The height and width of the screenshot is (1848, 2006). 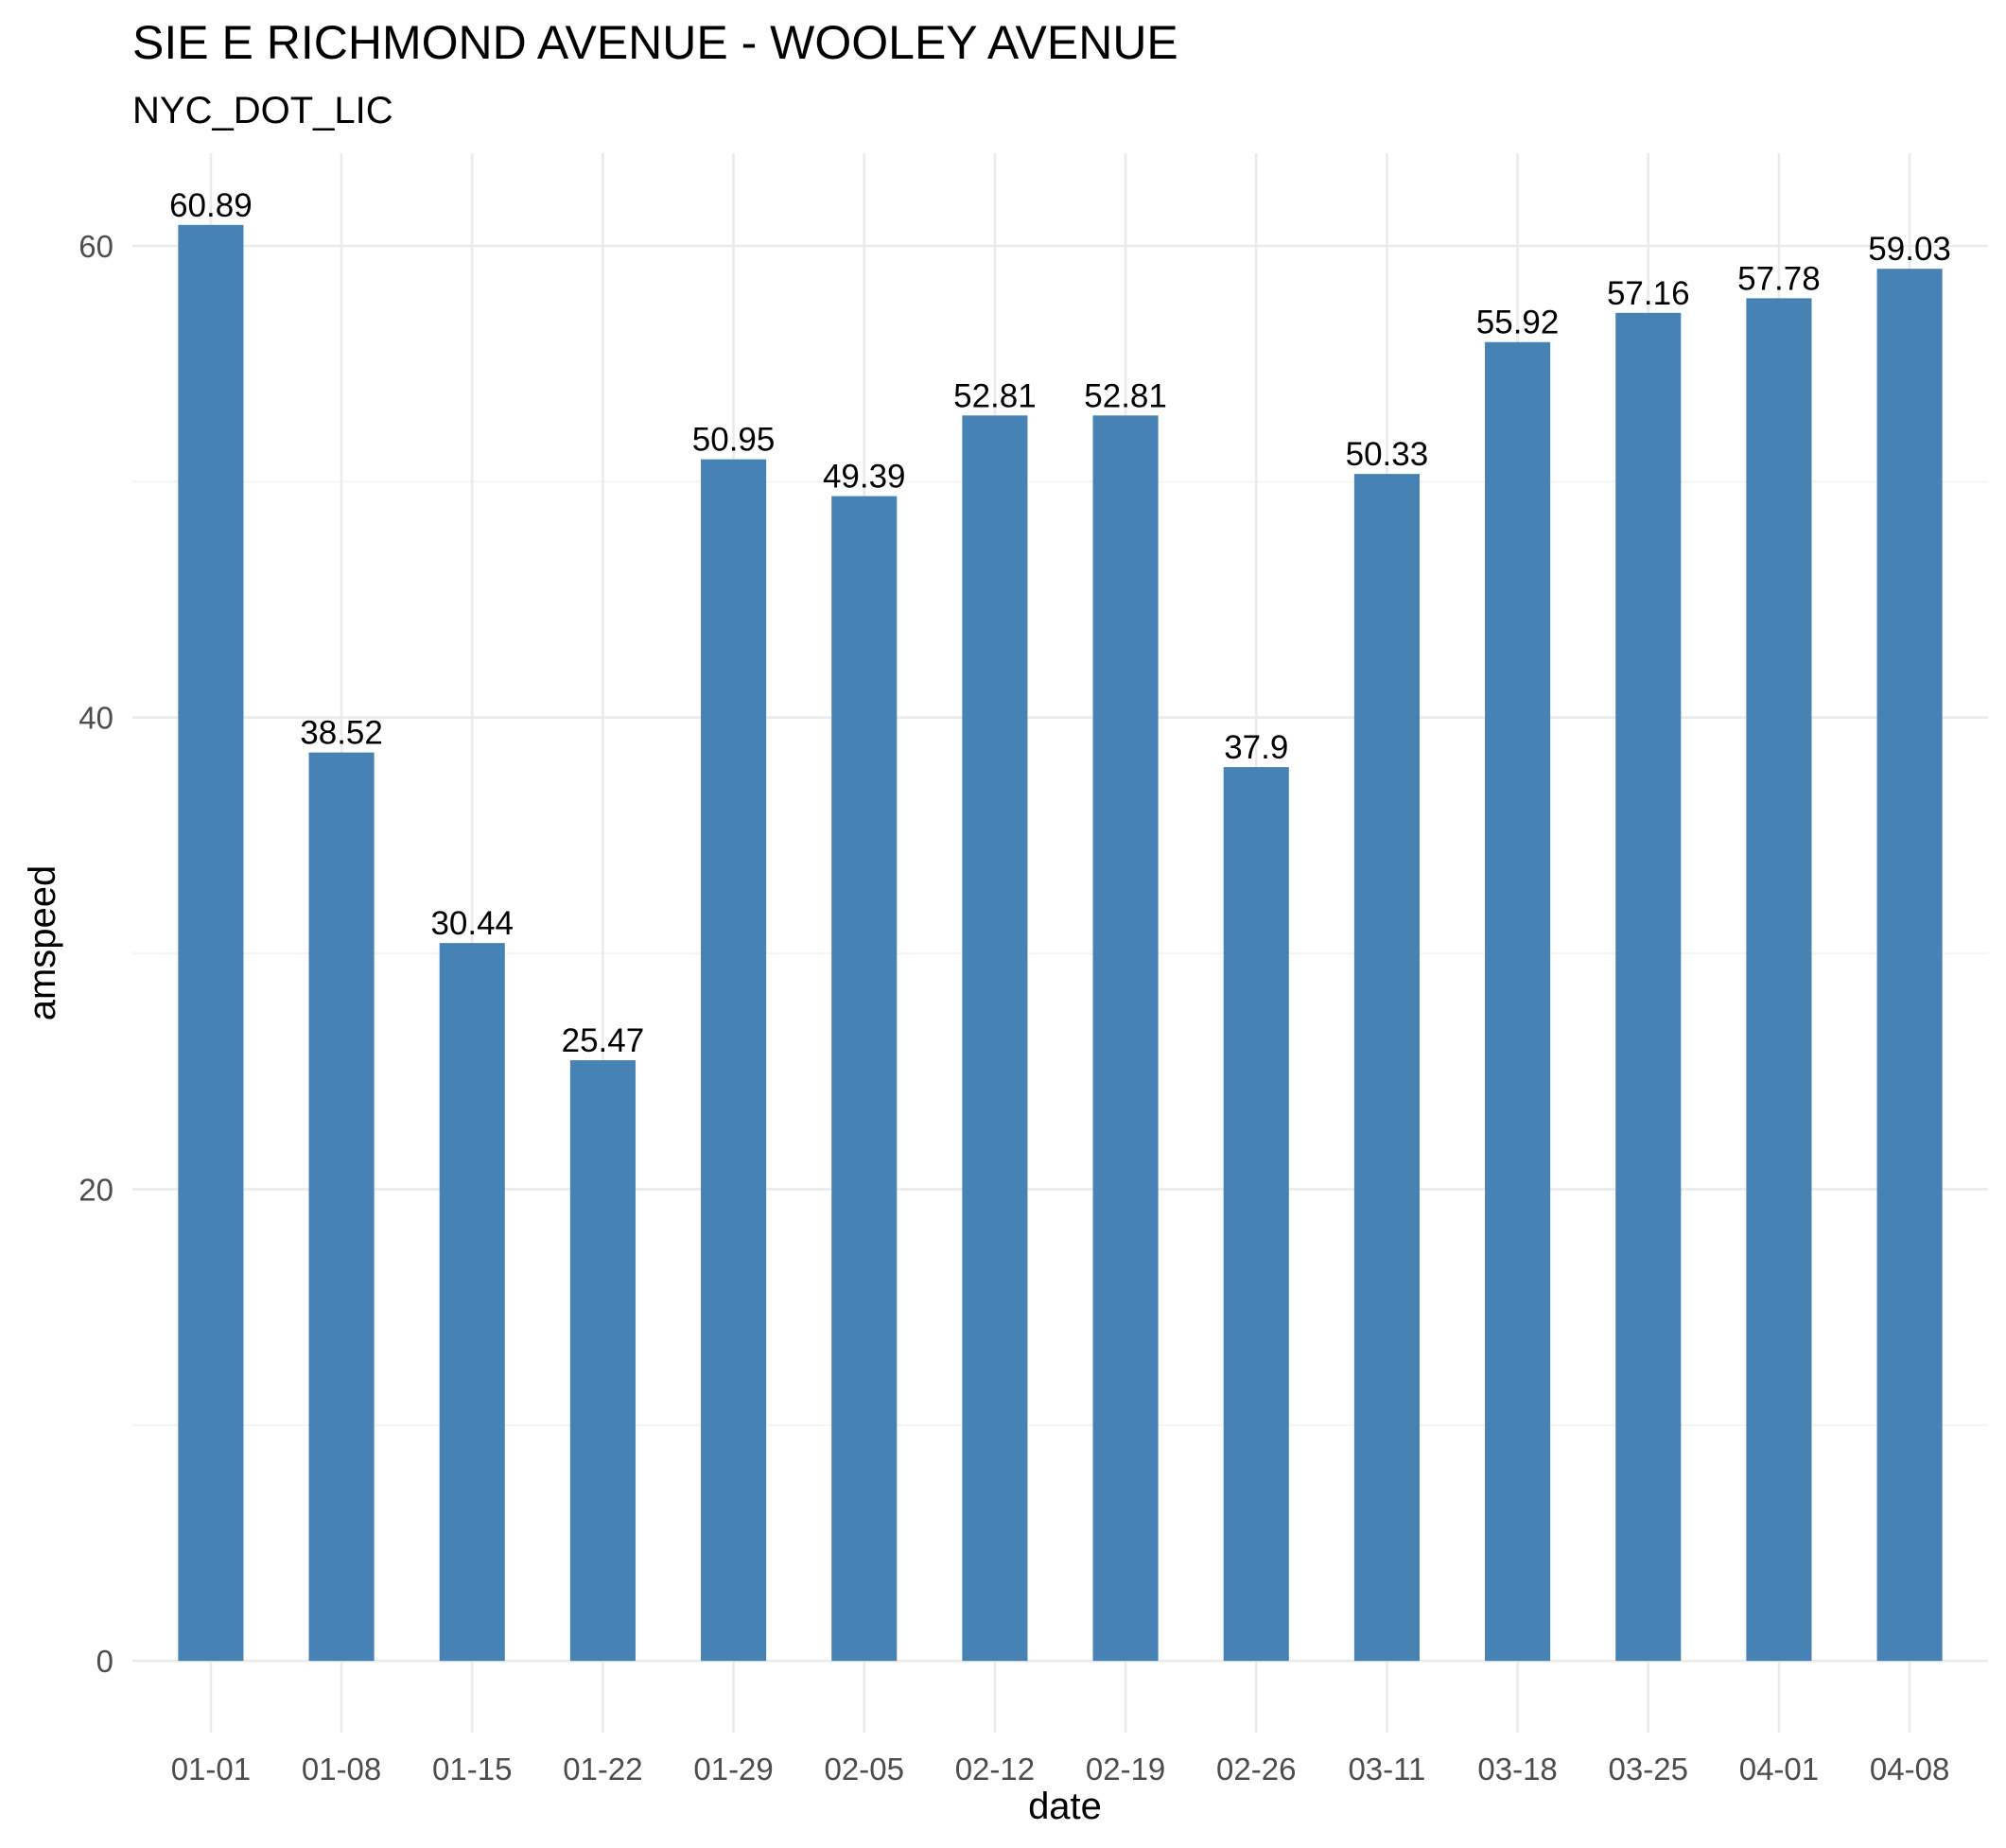 What do you see at coordinates (211, 1769) in the screenshot?
I see `x-tick-label: 01-01` at bounding box center [211, 1769].